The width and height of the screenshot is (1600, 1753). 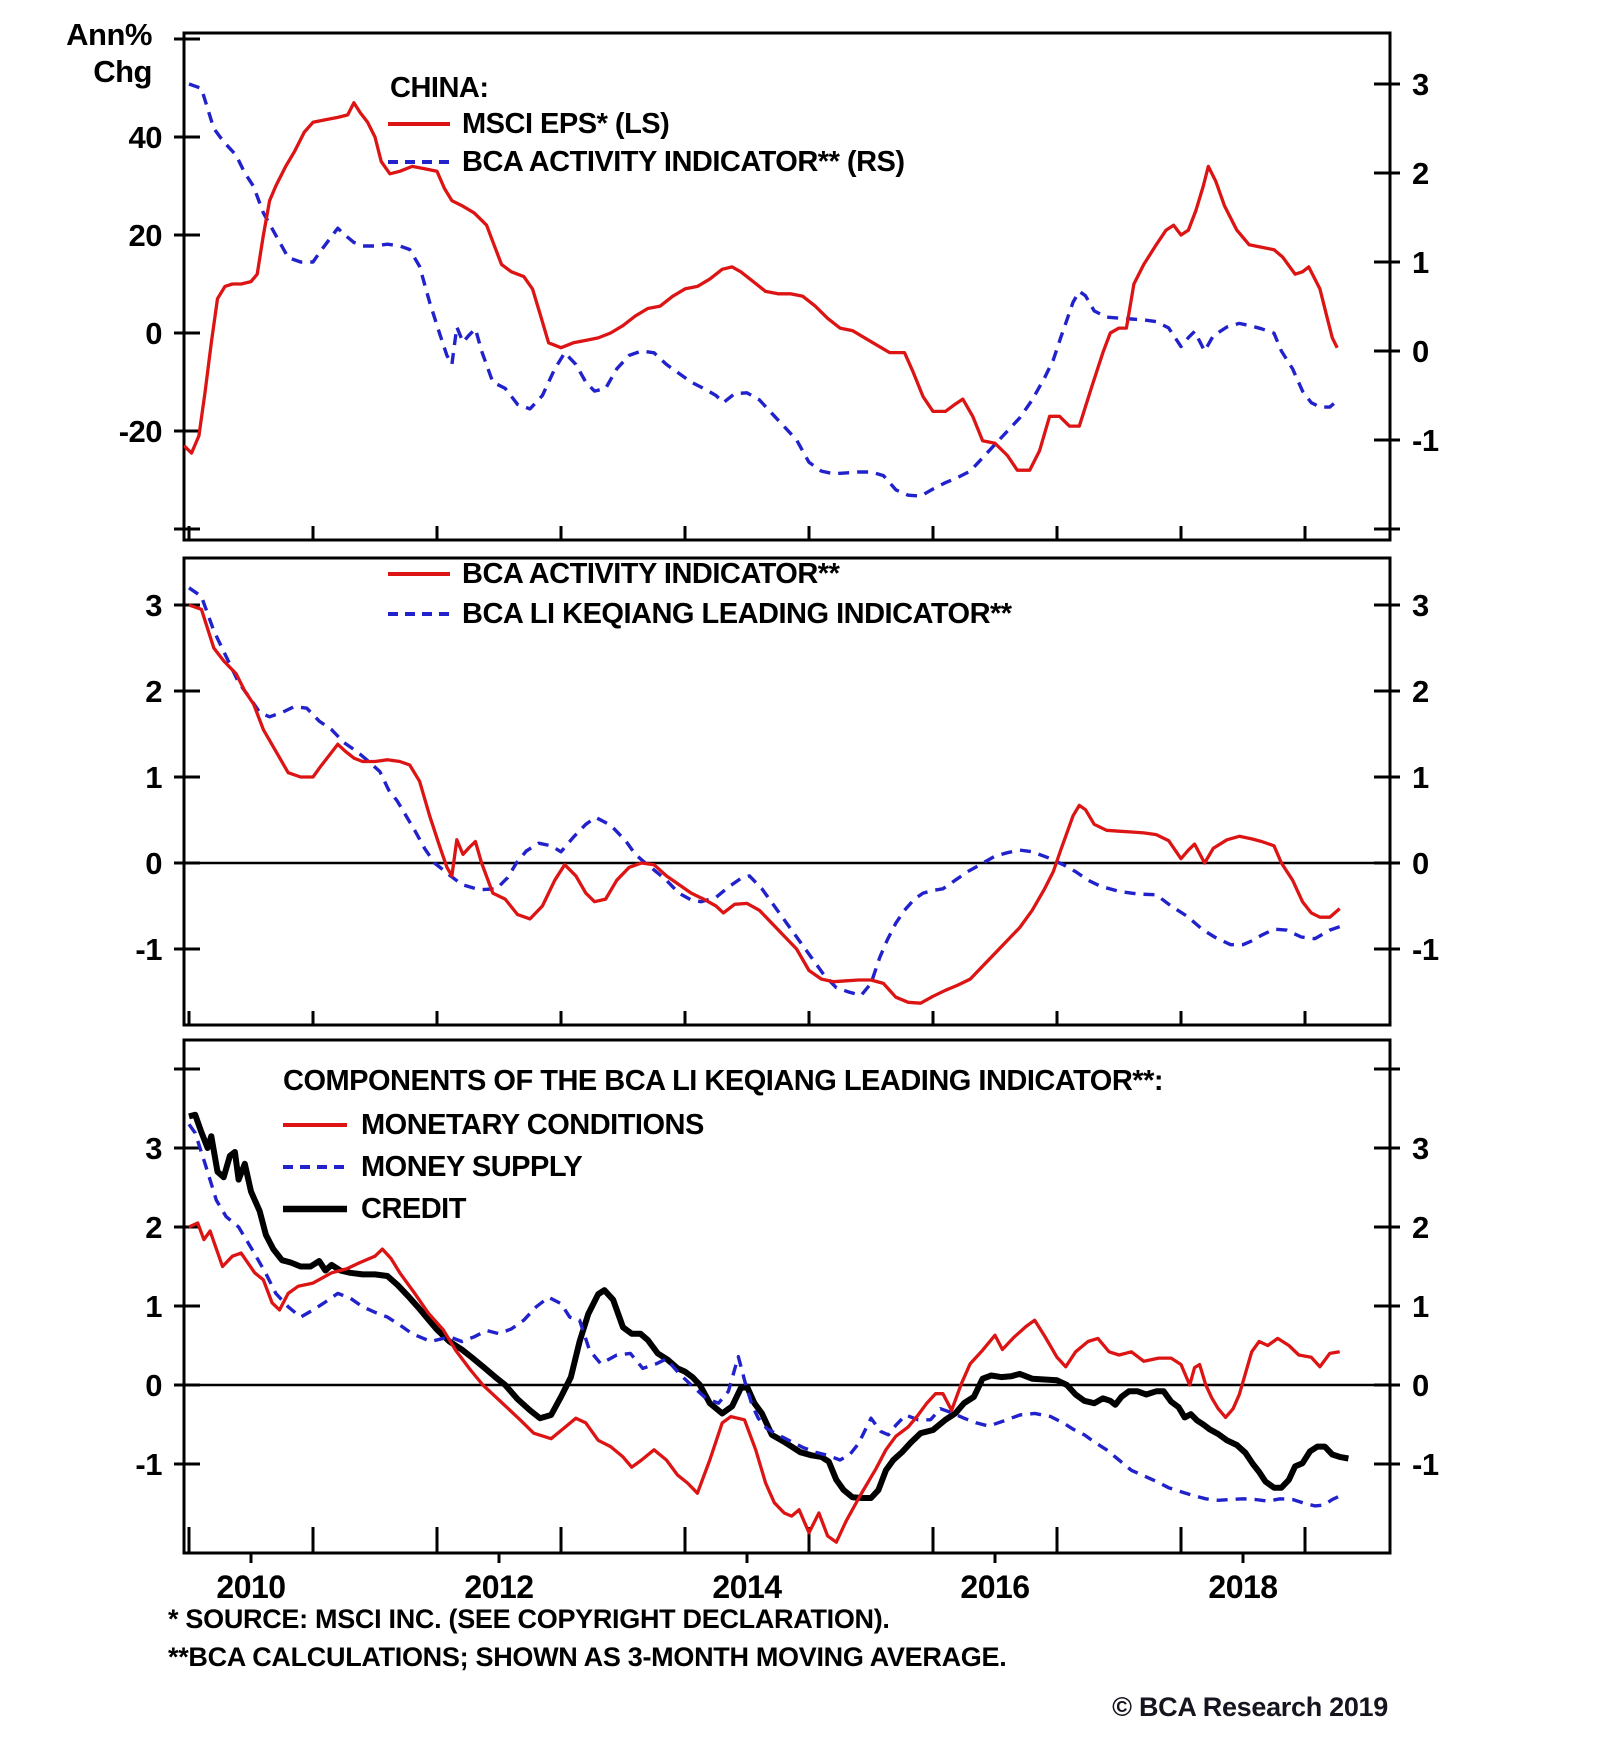 I want to click on y-axis-unit-label: Ann% Chg, so click(x=94, y=53).